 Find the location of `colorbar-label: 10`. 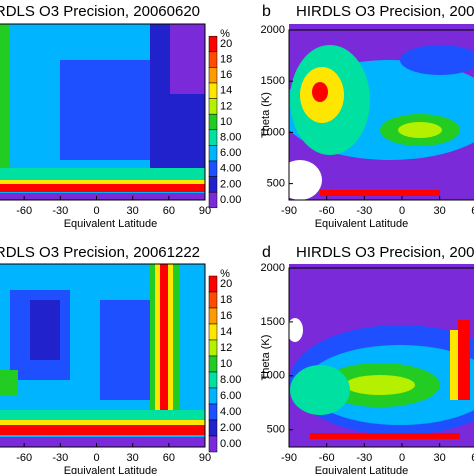

colorbar-label: 10 is located at coordinates (226, 122).